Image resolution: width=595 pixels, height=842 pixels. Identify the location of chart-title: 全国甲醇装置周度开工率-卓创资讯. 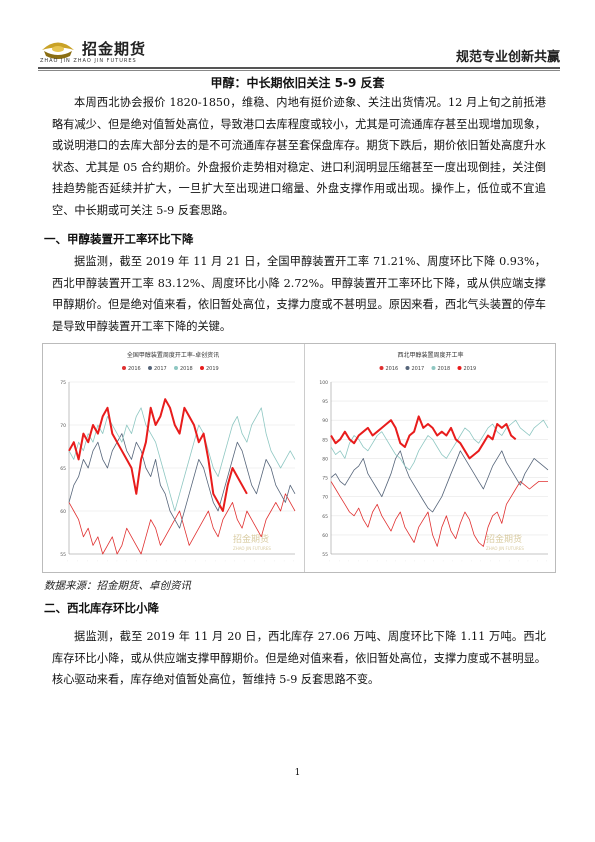
(173, 355).